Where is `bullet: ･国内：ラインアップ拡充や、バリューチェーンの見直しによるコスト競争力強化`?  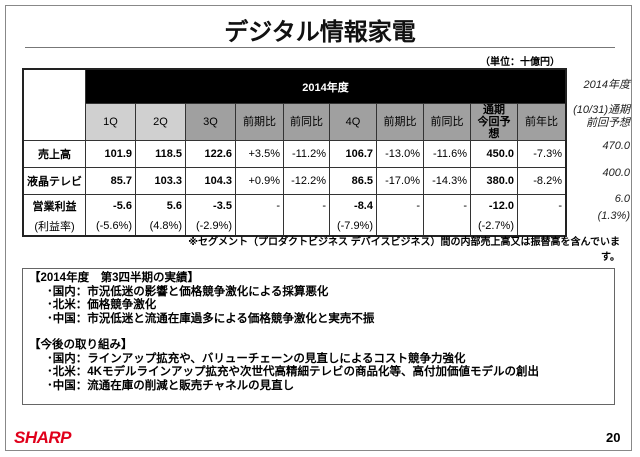 bullet: ･国内：ラインアップ拡充や、バリューチェーンの見直しによるコスト競争力強化 is located at coordinates (256, 358).